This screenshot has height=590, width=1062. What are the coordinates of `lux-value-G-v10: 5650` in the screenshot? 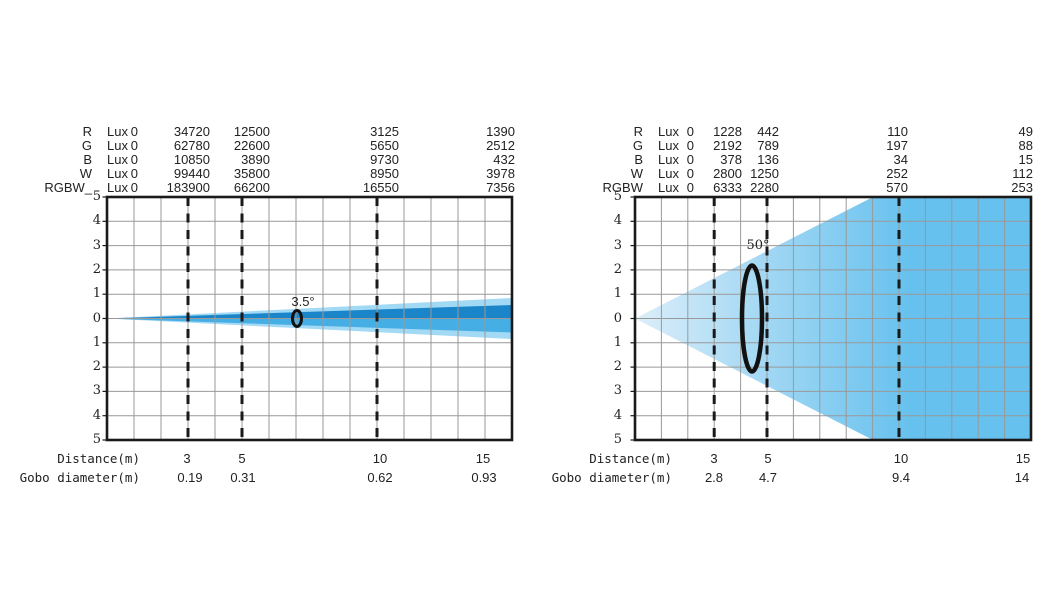 It's located at (384, 145).